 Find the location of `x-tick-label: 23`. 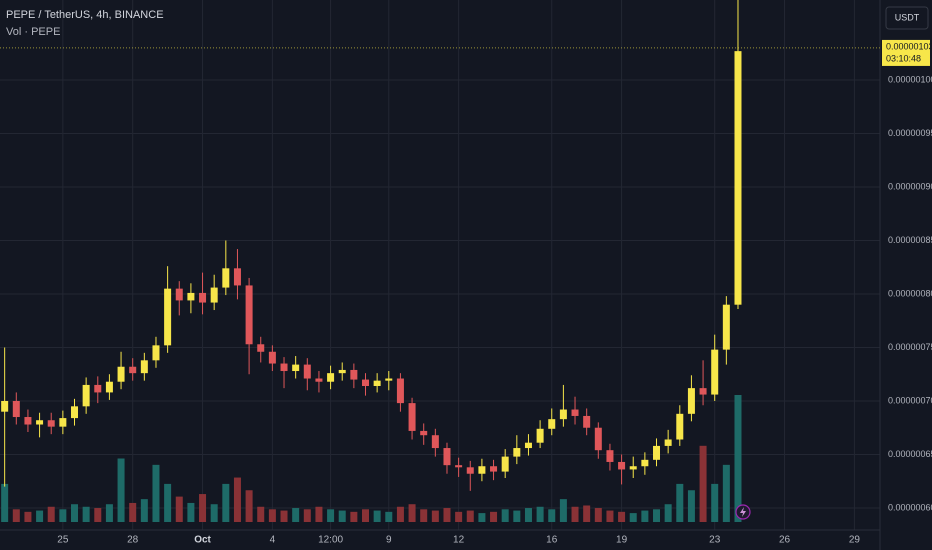

x-tick-label: 23 is located at coordinates (715, 540).